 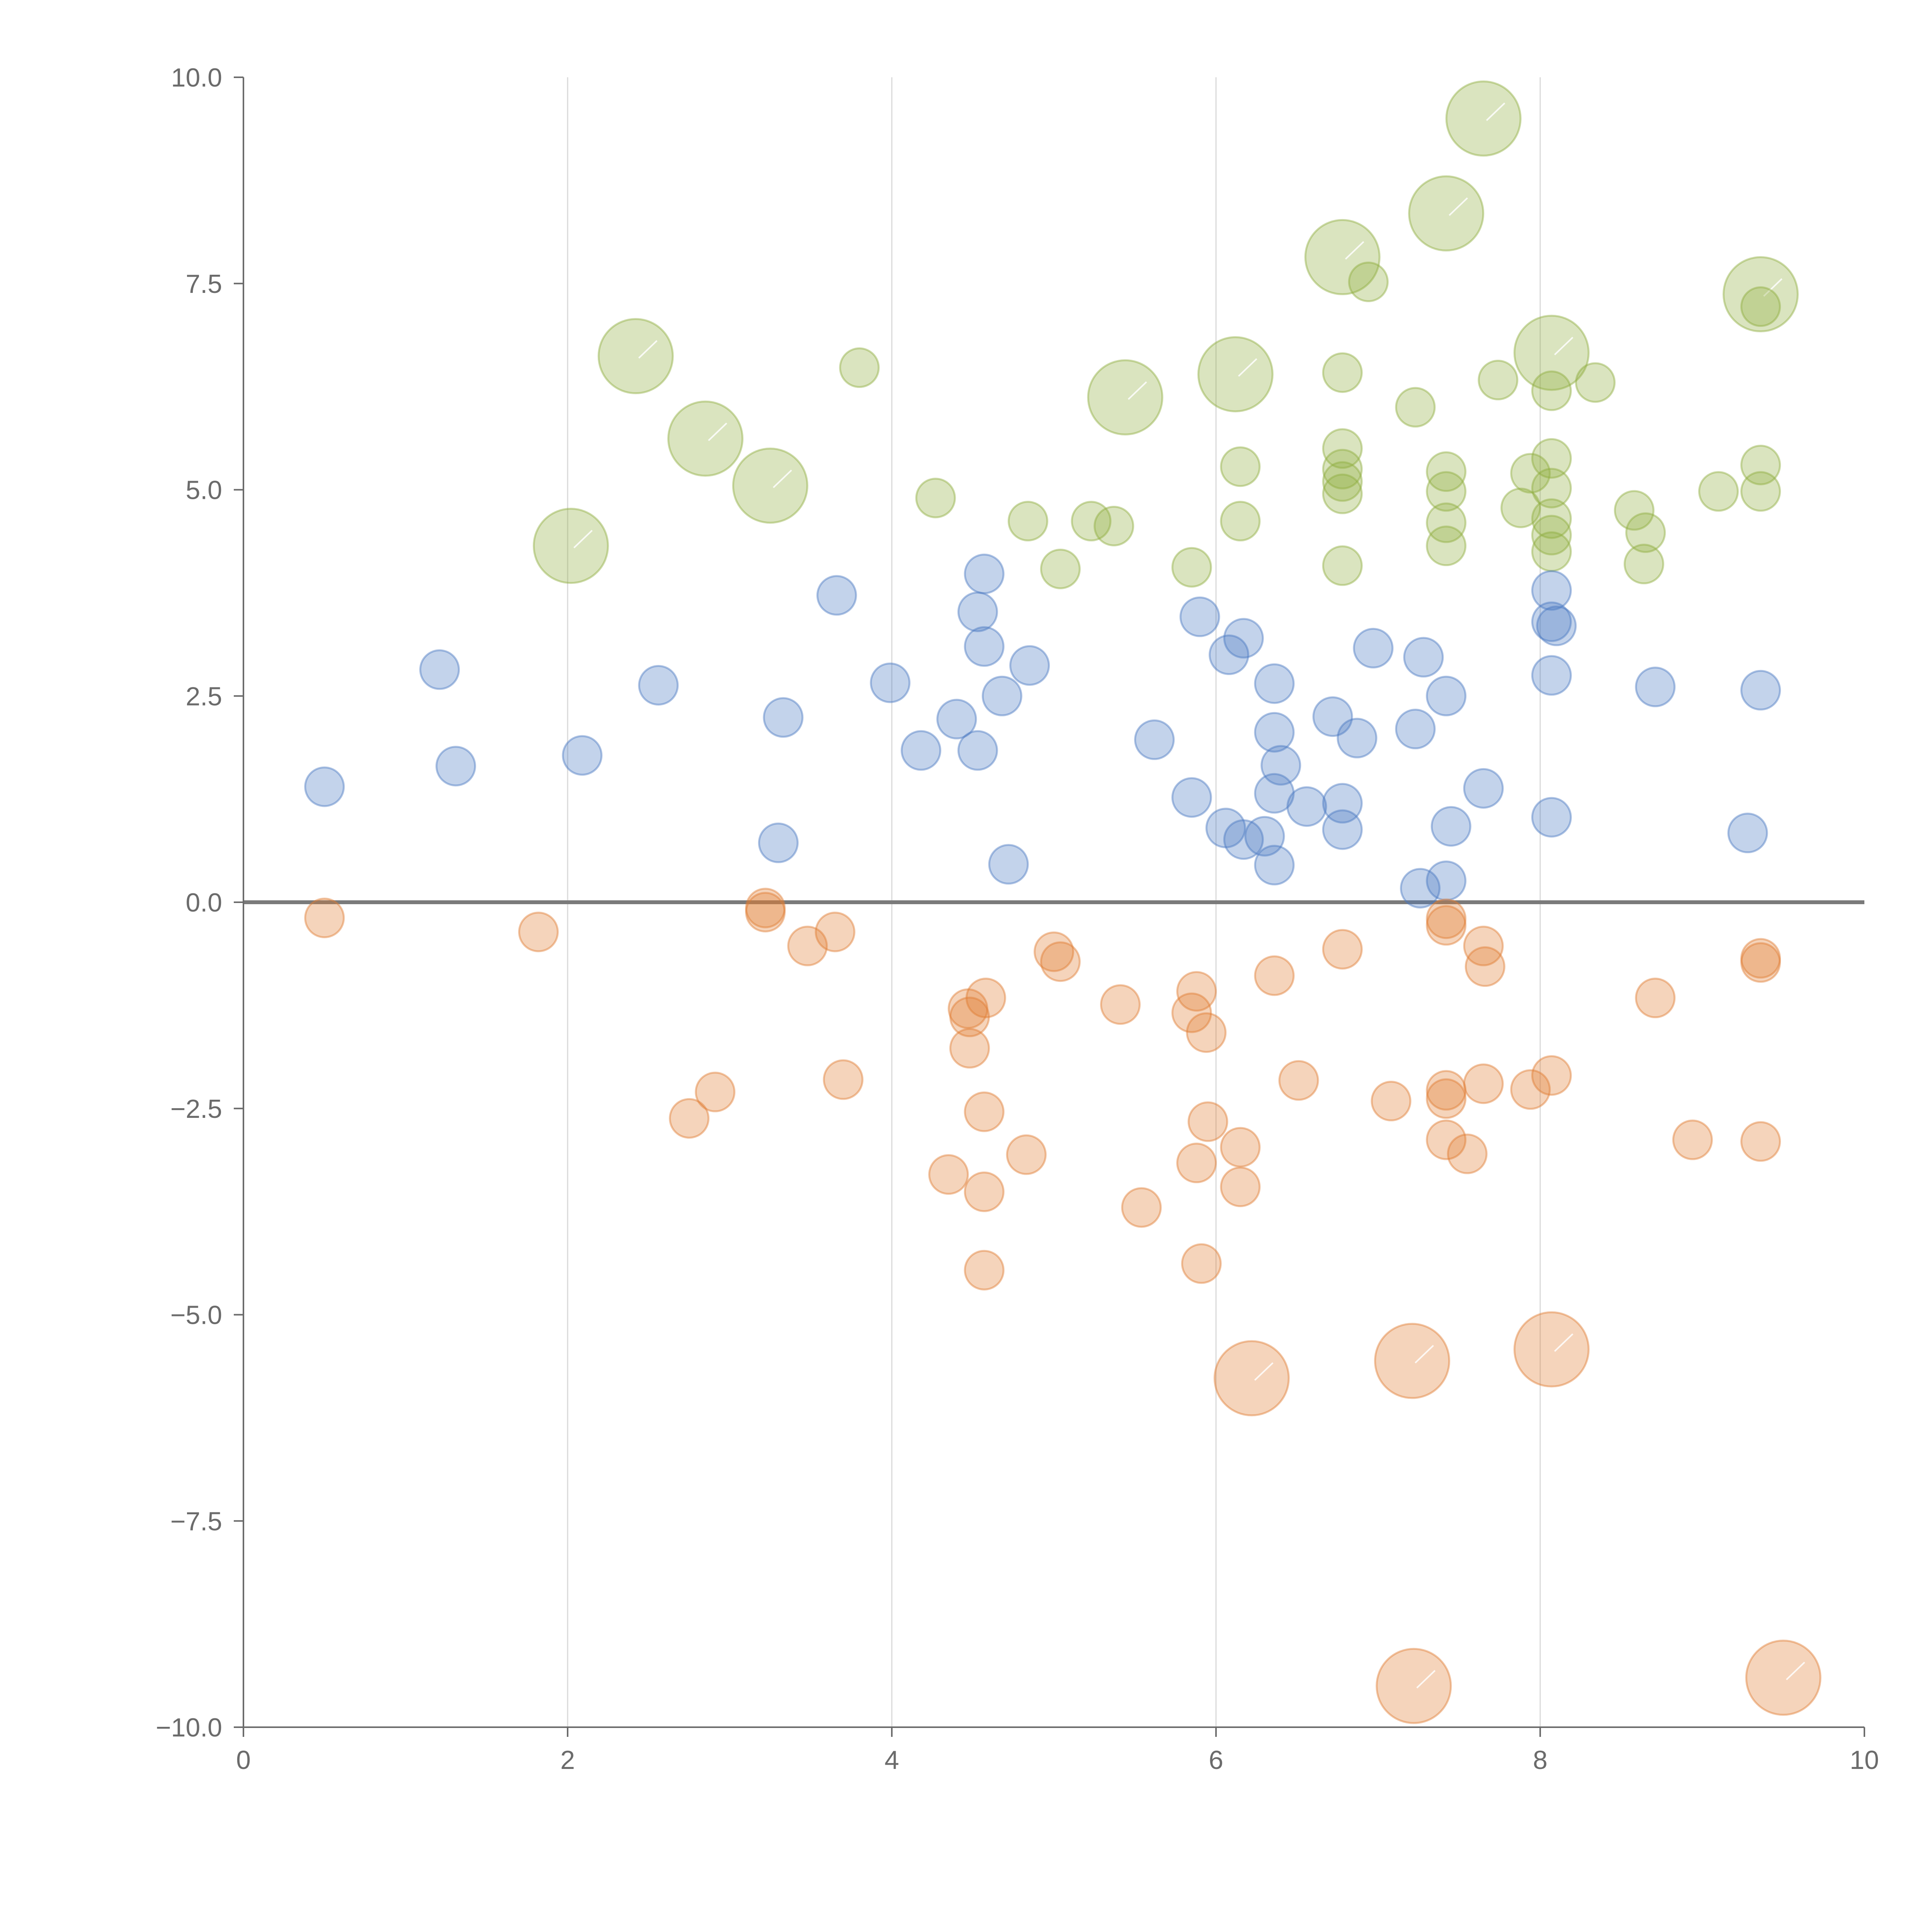 I want to click on y-tick-label: −2.5, so click(x=196, y=1109).